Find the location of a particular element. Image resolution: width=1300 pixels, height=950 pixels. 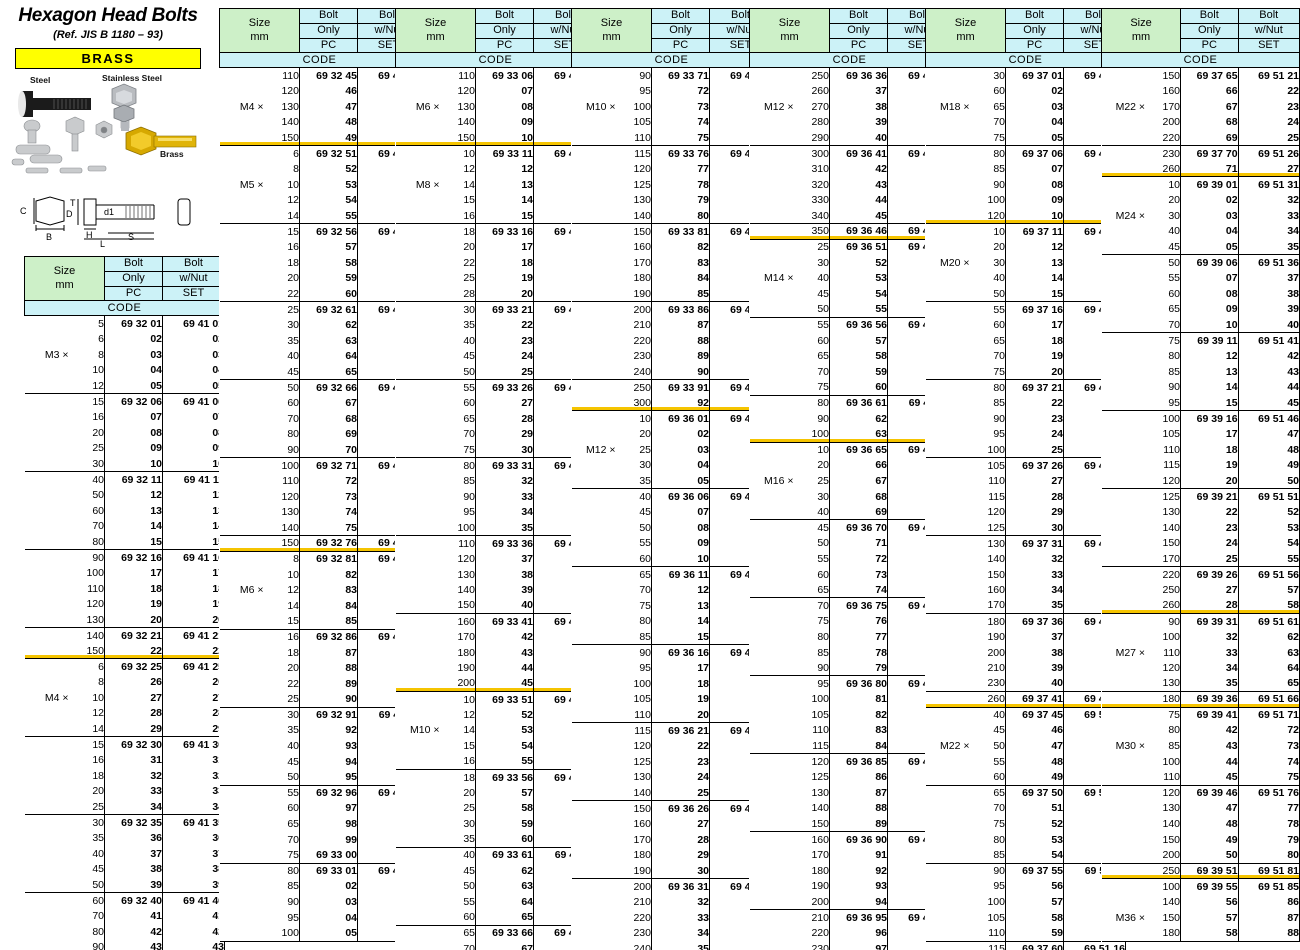

length-mm: 45 is located at coordinates (811, 294).